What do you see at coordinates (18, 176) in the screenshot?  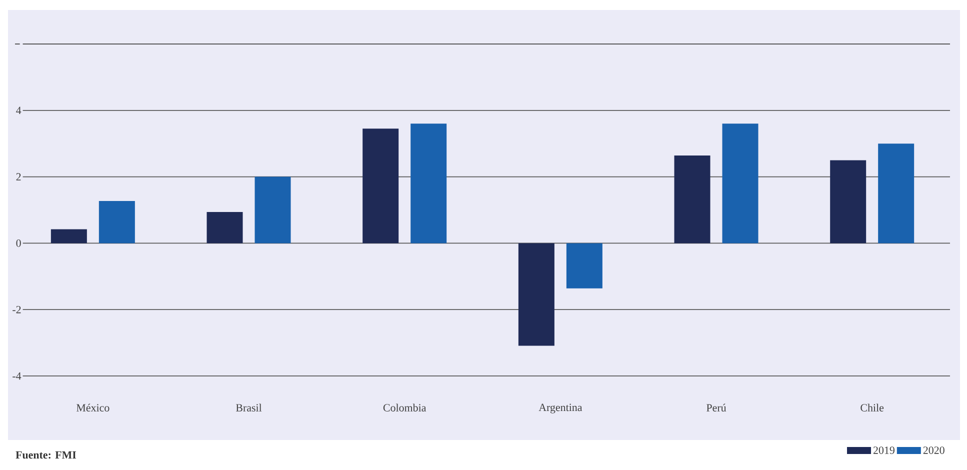 I see `y-tick-label: 2` at bounding box center [18, 176].